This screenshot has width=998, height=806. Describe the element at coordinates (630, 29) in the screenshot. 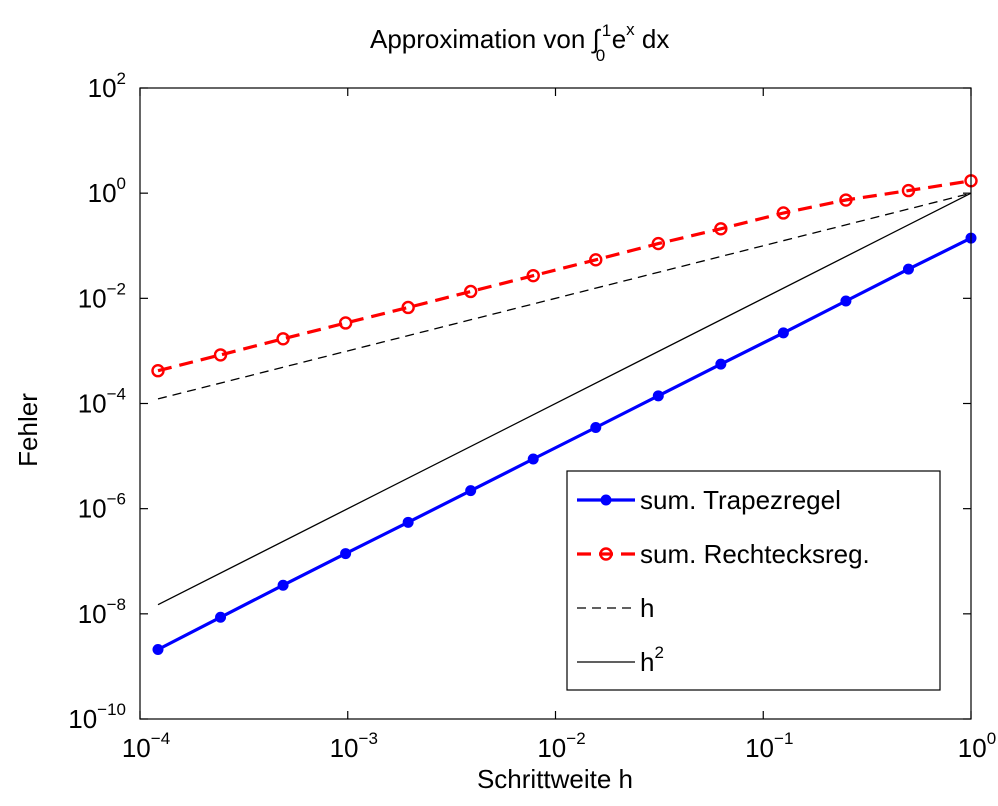

I see `title-integrand-exponent: x` at that location.